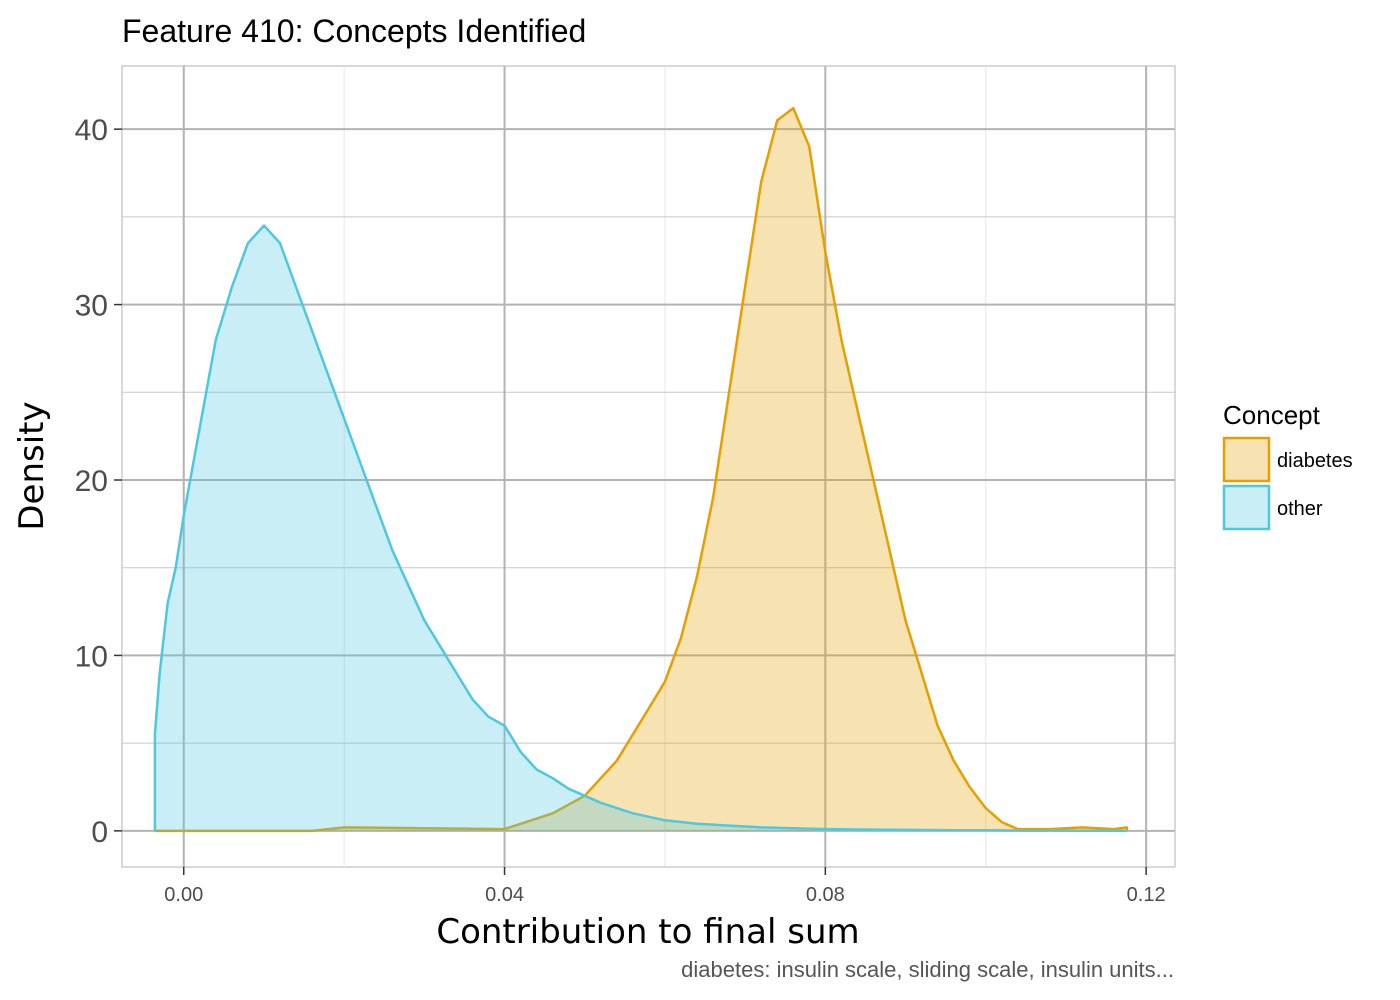 This screenshot has width=1400, height=1000. I want to click on legend-title: Concept, so click(1272, 415).